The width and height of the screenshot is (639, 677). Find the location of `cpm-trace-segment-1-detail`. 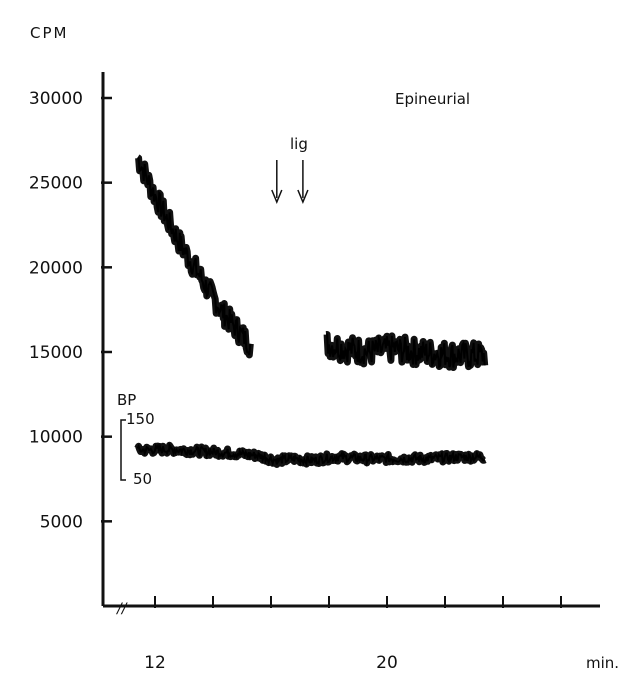

cpm-trace-segment-1-detail is located at coordinates (194, 256).